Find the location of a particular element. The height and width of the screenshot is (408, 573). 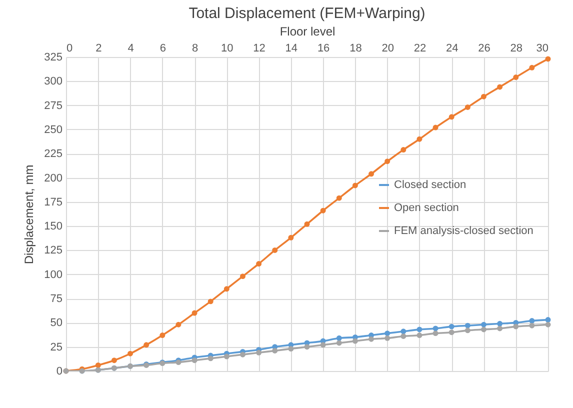

x-tick-label: 24 is located at coordinates (452, 48).